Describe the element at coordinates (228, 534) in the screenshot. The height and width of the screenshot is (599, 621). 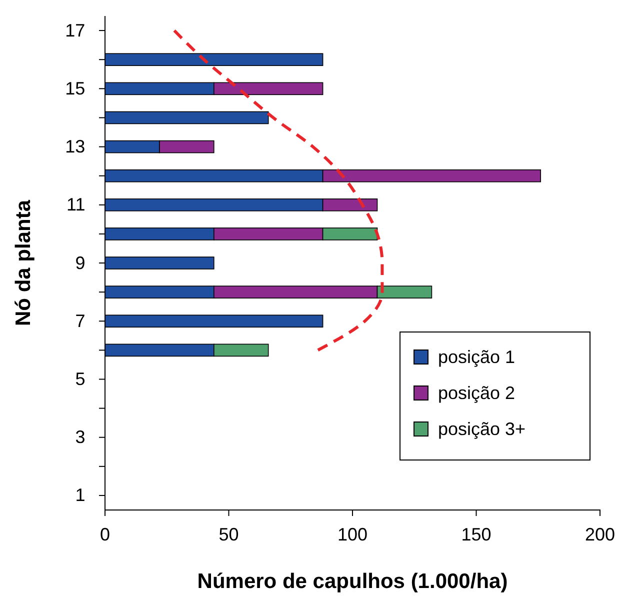
I see `x-tick-label: 50` at that location.